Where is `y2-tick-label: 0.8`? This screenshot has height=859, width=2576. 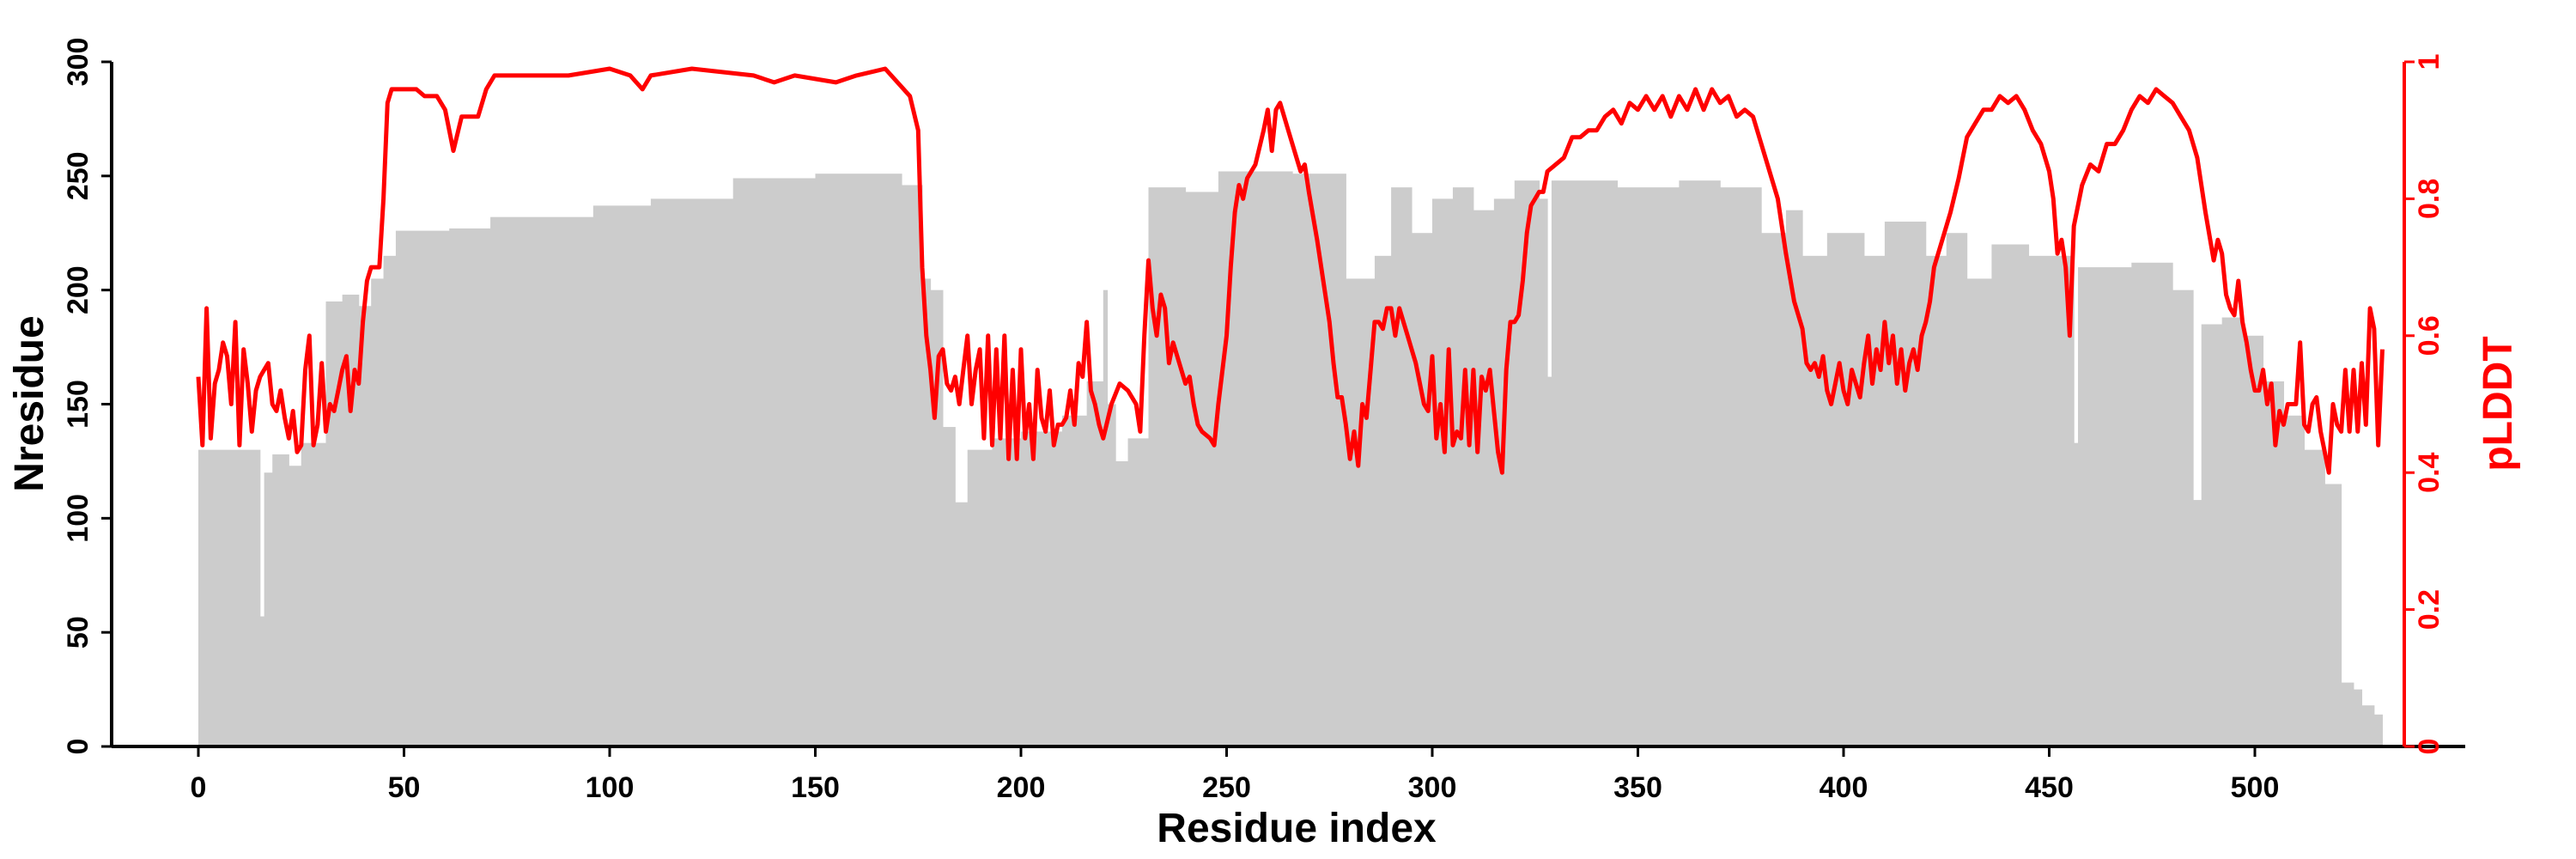
y2-tick-label: 0.8 is located at coordinates (2429, 199).